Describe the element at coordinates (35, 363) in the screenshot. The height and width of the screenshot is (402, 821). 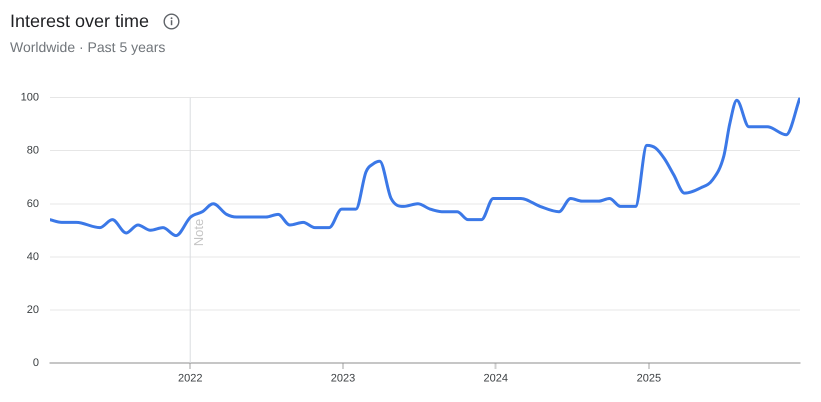
I see `y-tick-label: 0` at that location.